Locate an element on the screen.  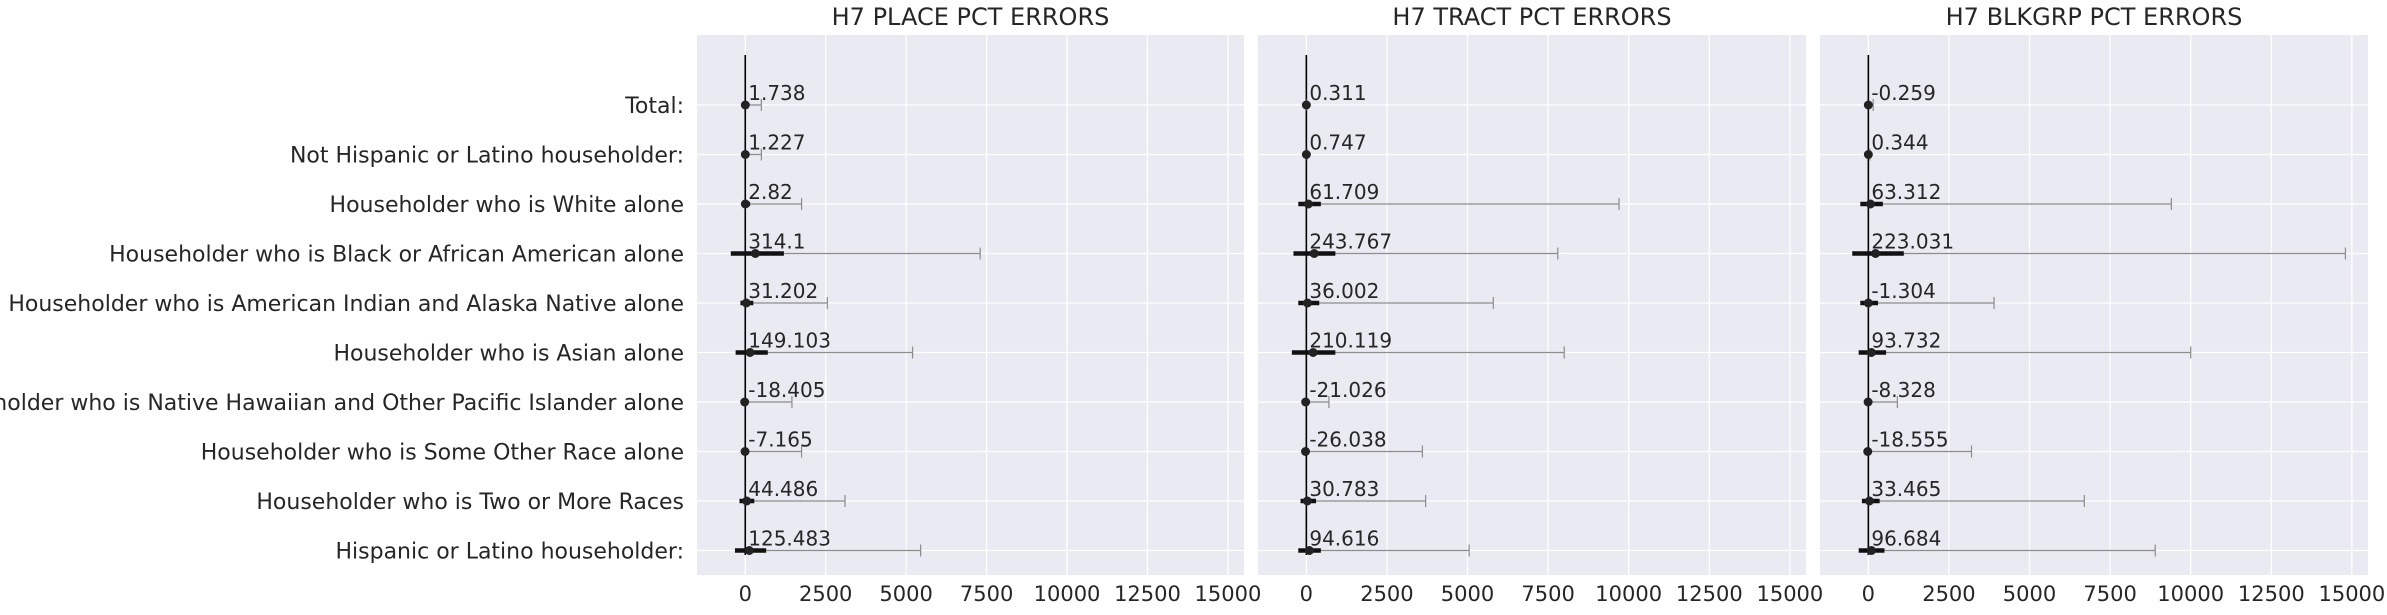
mean-label: 243.767 is located at coordinates (1350, 242).